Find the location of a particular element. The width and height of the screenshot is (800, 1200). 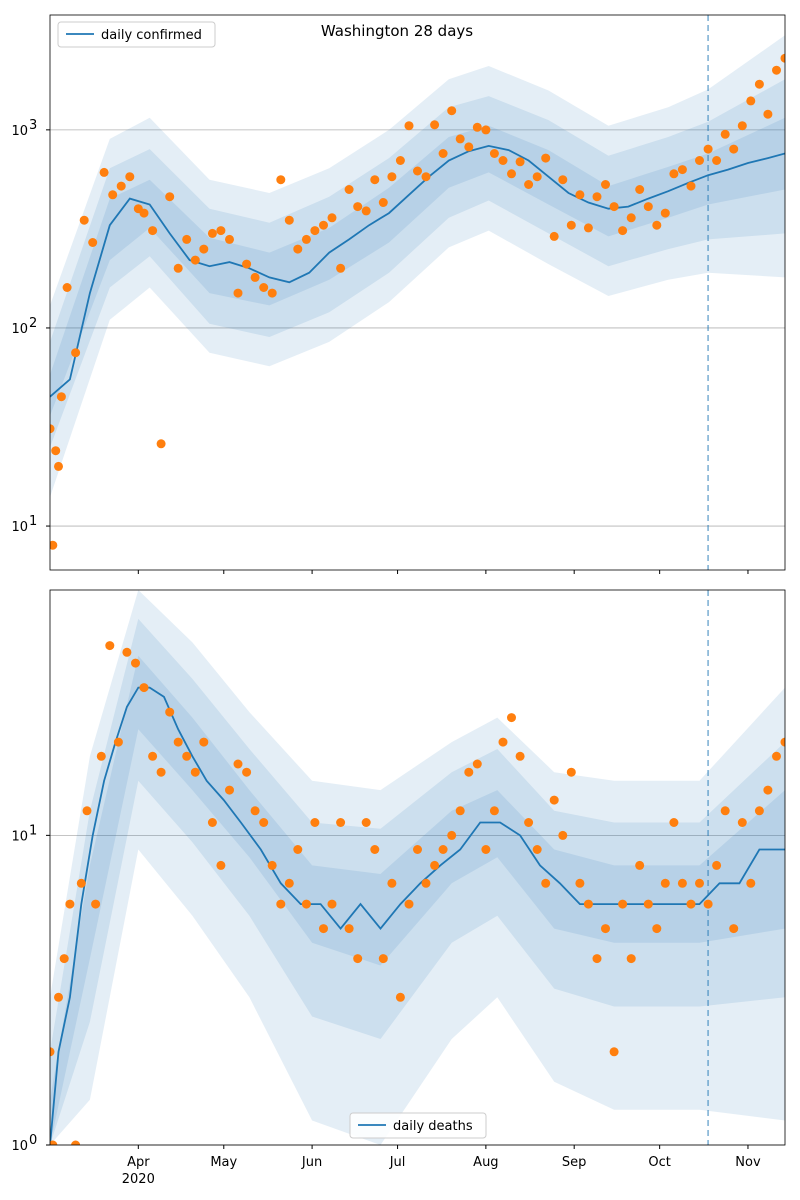

x-axis-tick-labels: Apr 2020 May Jun Jul Aug Sep Oct Nov is located at coordinates (441, 1171).